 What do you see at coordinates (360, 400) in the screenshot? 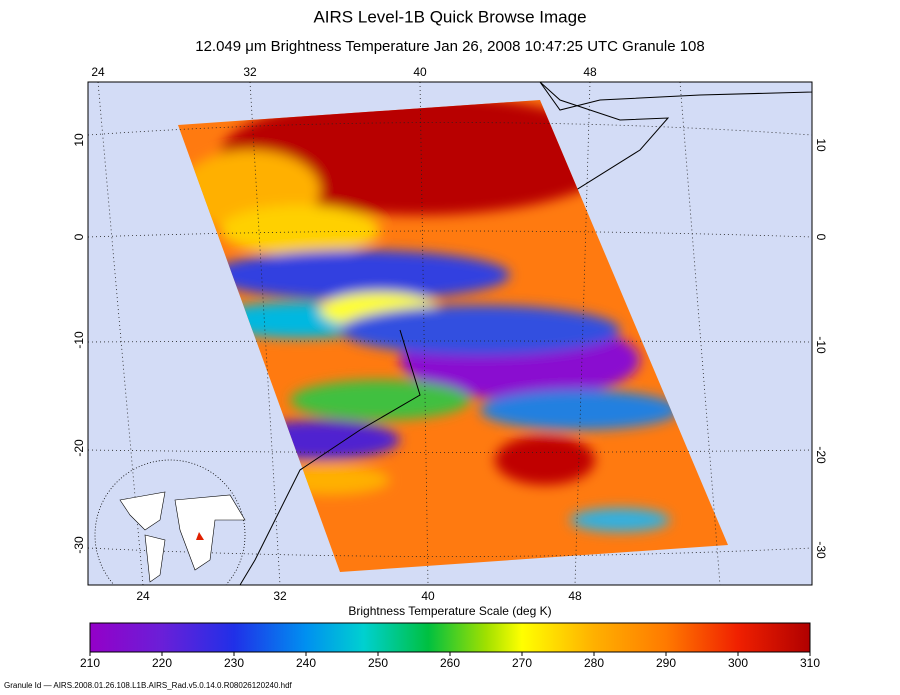
I see `coastline` at bounding box center [360, 400].